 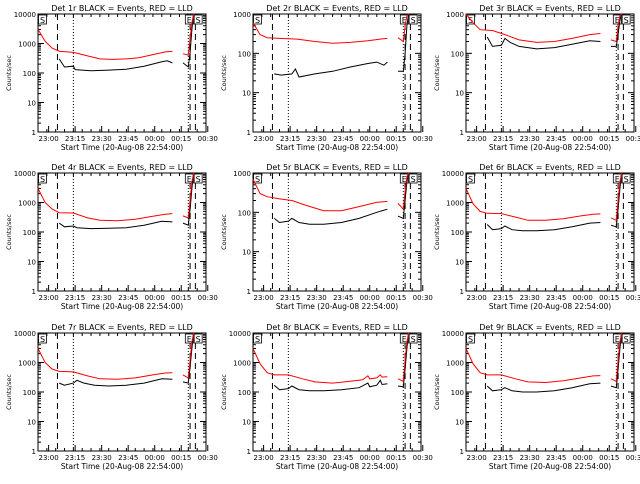 I want to click on x-tick-label: 23:30, so click(x=317, y=458).